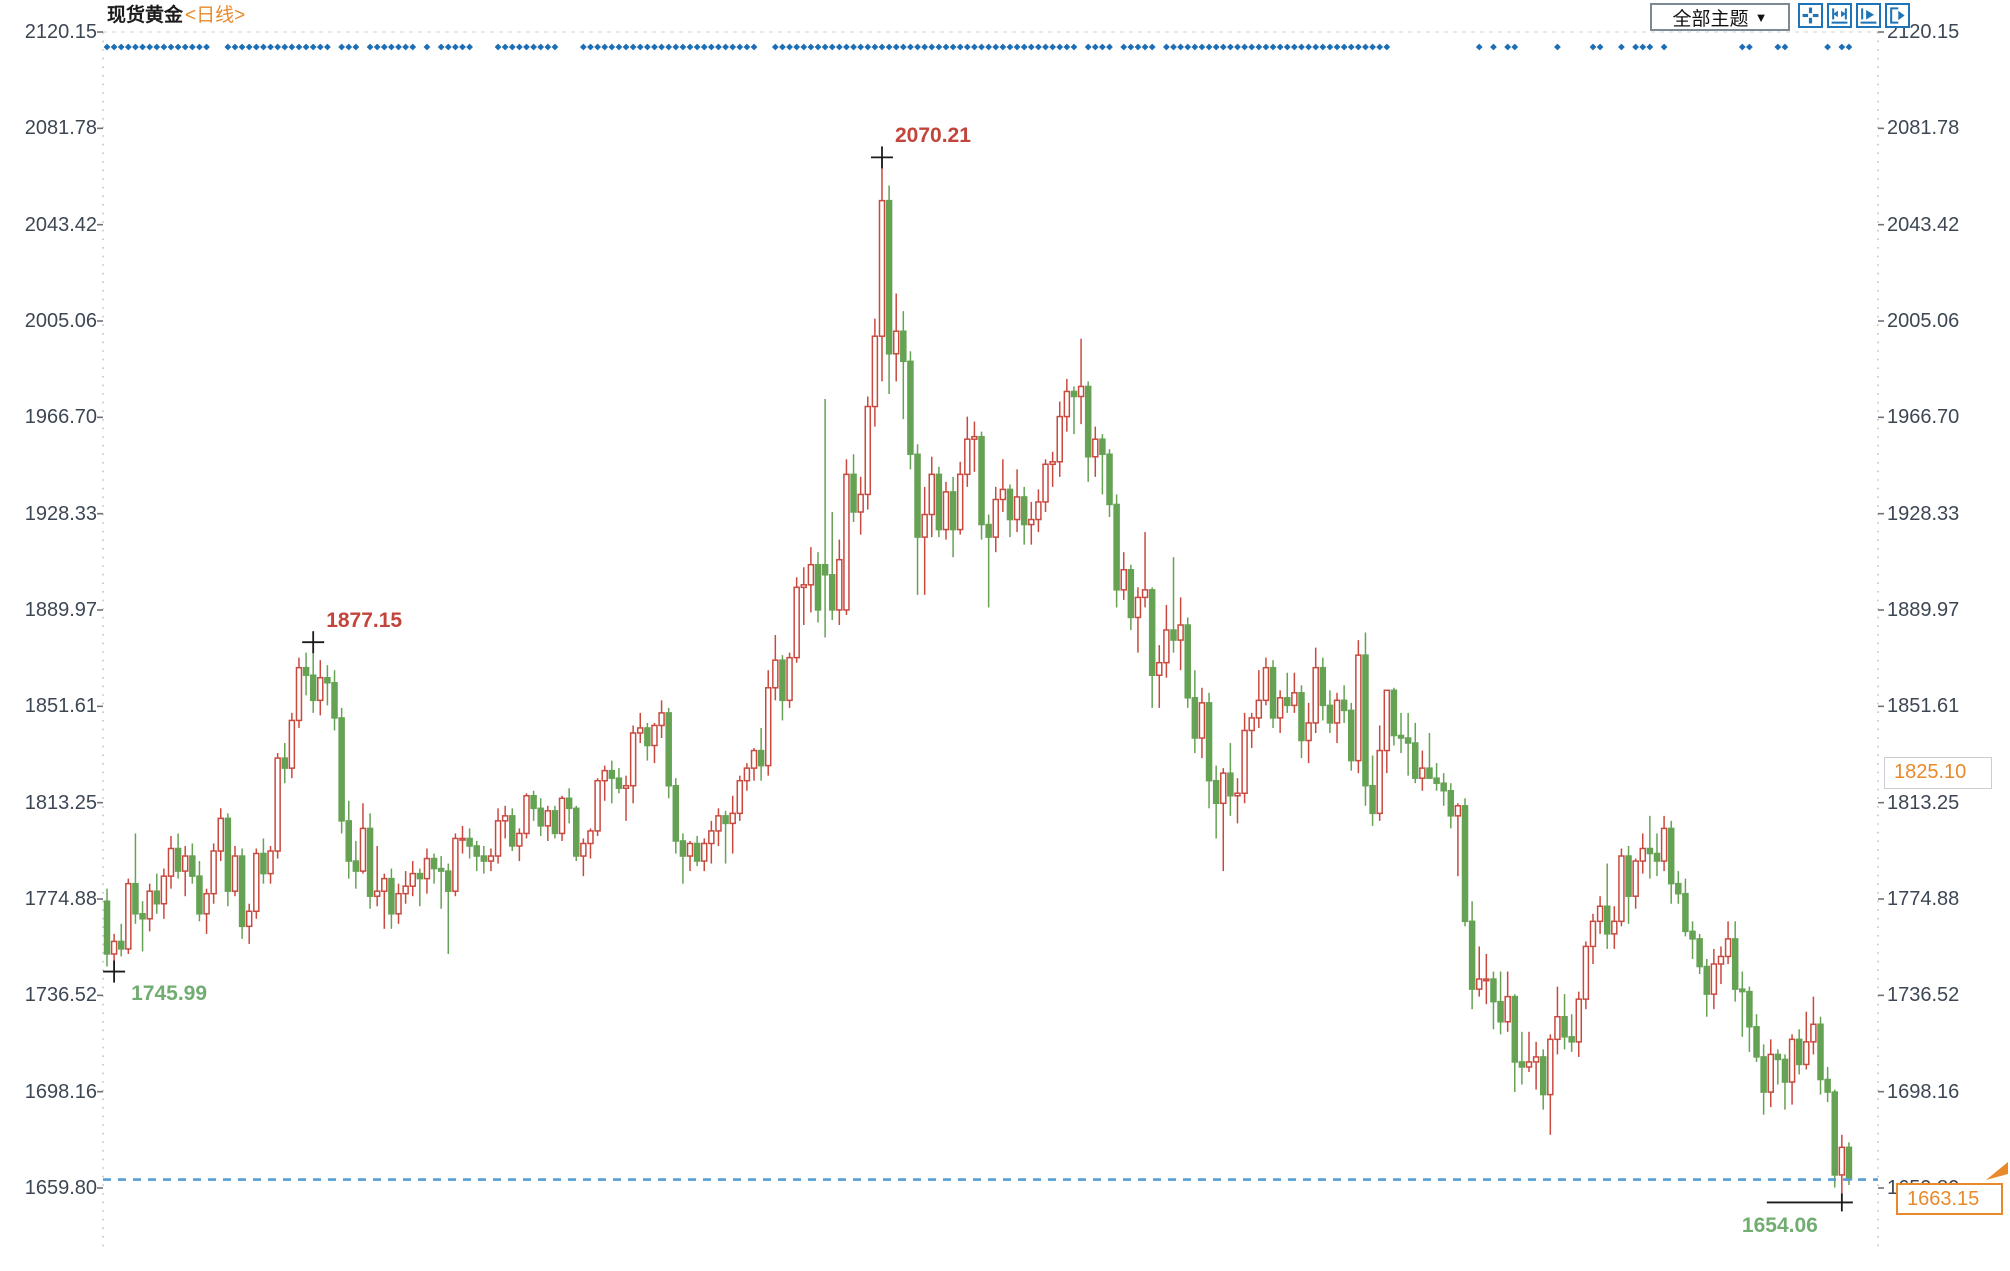  Describe the element at coordinates (60, 1091) in the screenshot. I see `y-axis-label-left: 1698.16` at that location.